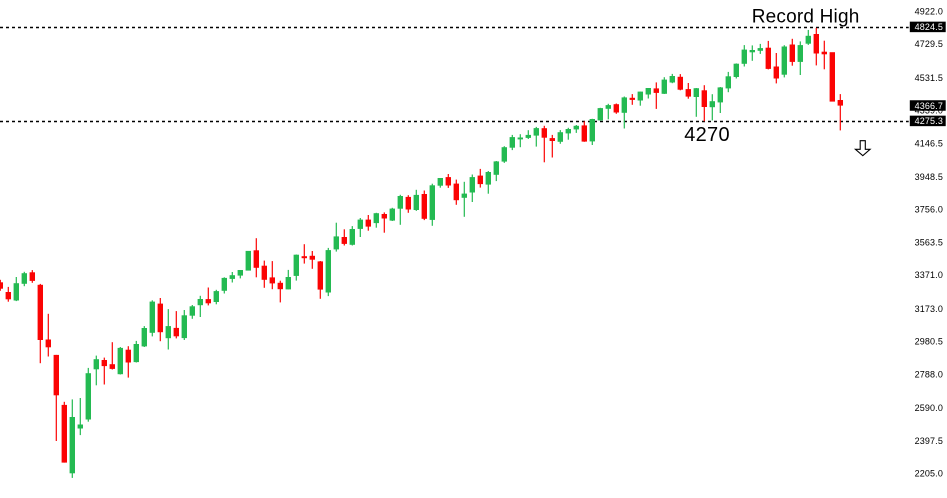 The width and height of the screenshot is (947, 498). Describe the element at coordinates (929, 309) in the screenshot. I see `svg-text: 3173.0` at that location.